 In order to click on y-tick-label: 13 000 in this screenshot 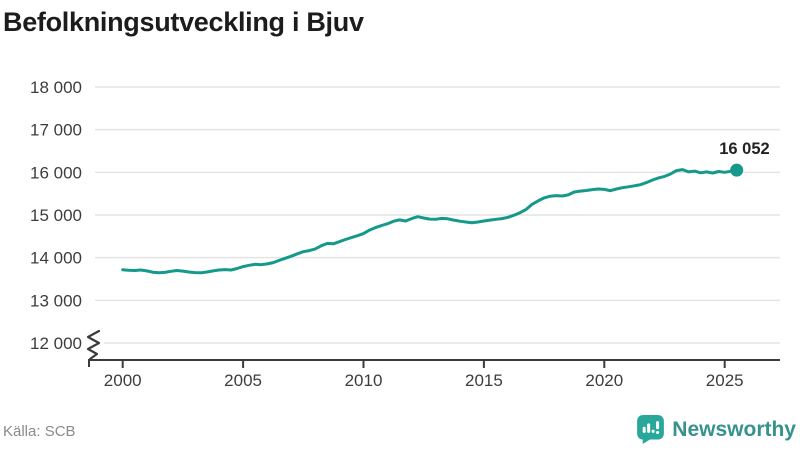, I will do `click(56, 300)`.